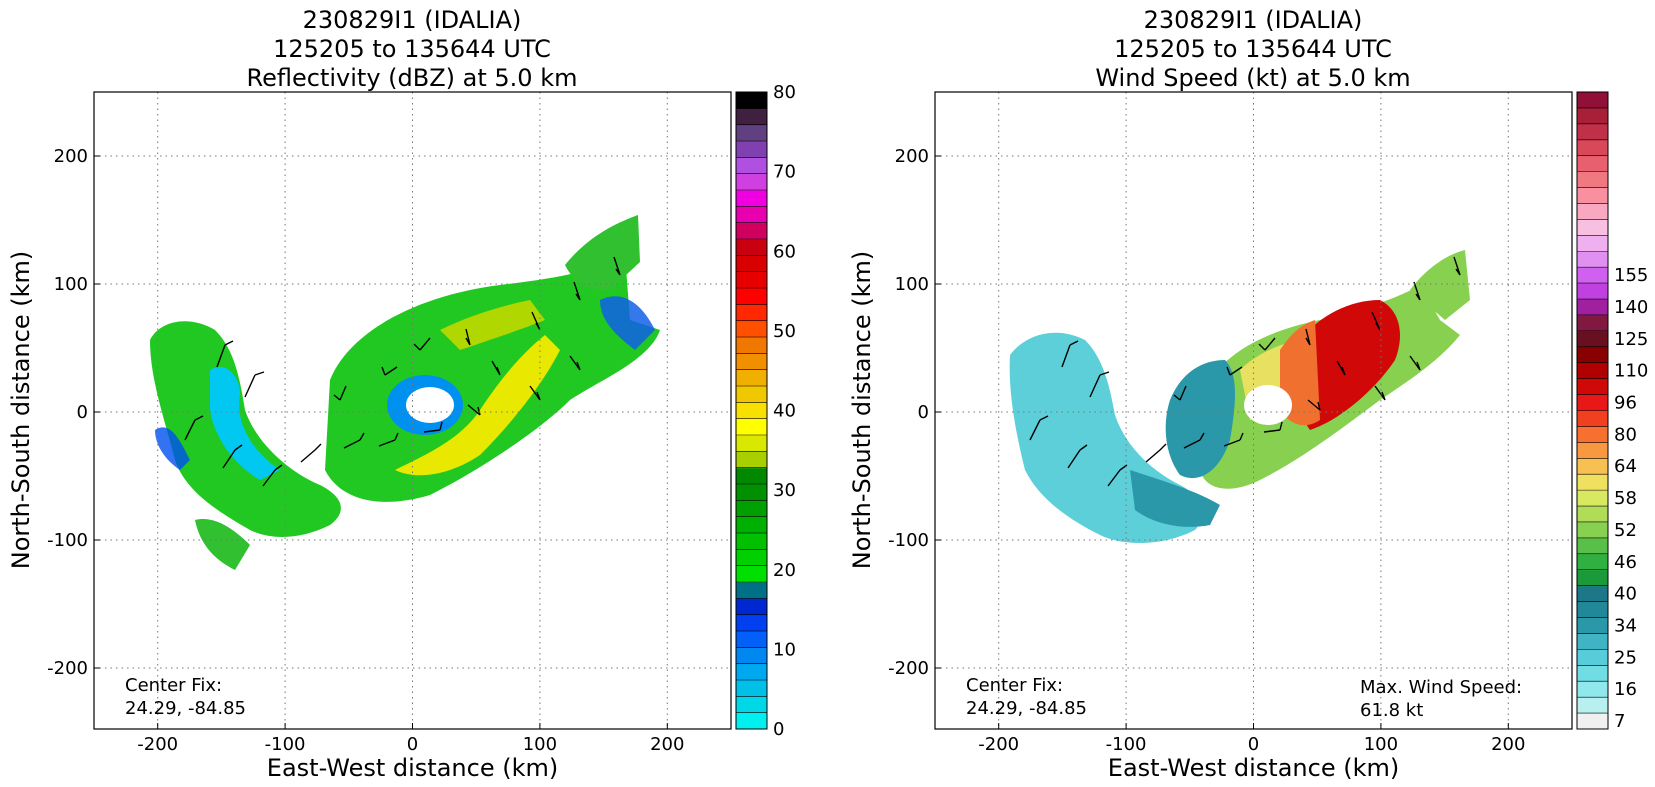 This screenshot has width=1655, height=787. What do you see at coordinates (430, 405) in the screenshot?
I see `reflectivity-eye` at bounding box center [430, 405].